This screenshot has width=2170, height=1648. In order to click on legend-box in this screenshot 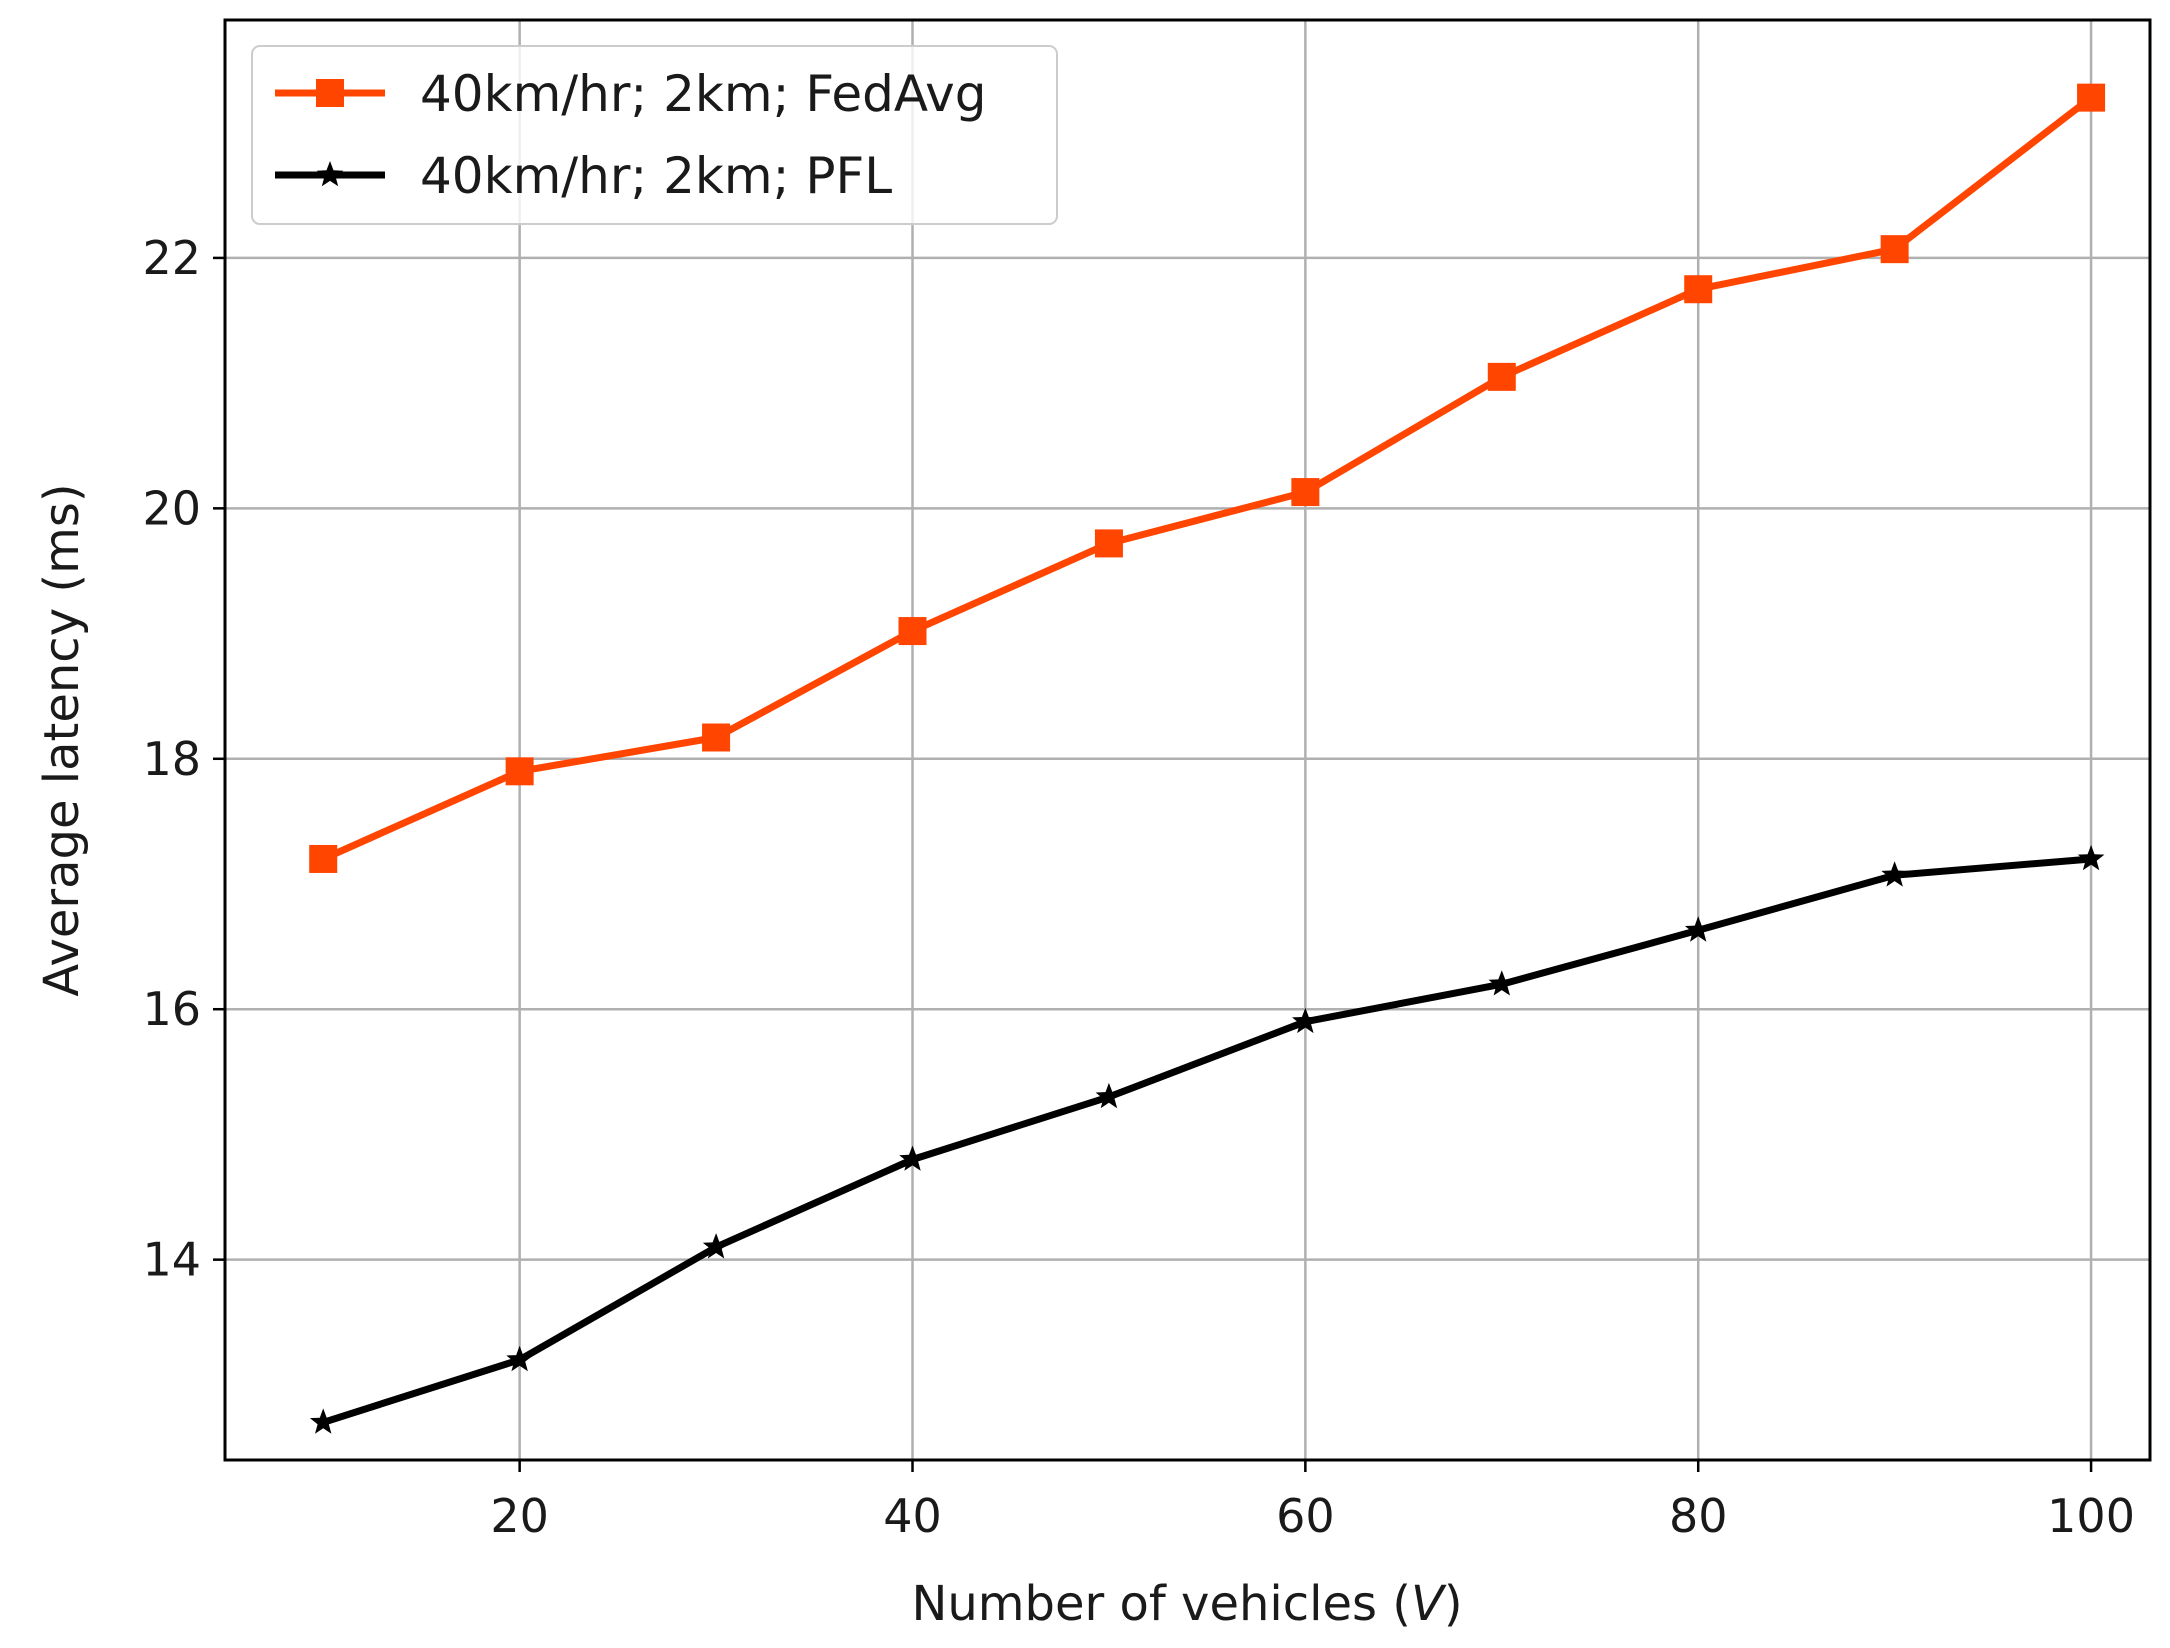, I will do `click(654, 135)`.